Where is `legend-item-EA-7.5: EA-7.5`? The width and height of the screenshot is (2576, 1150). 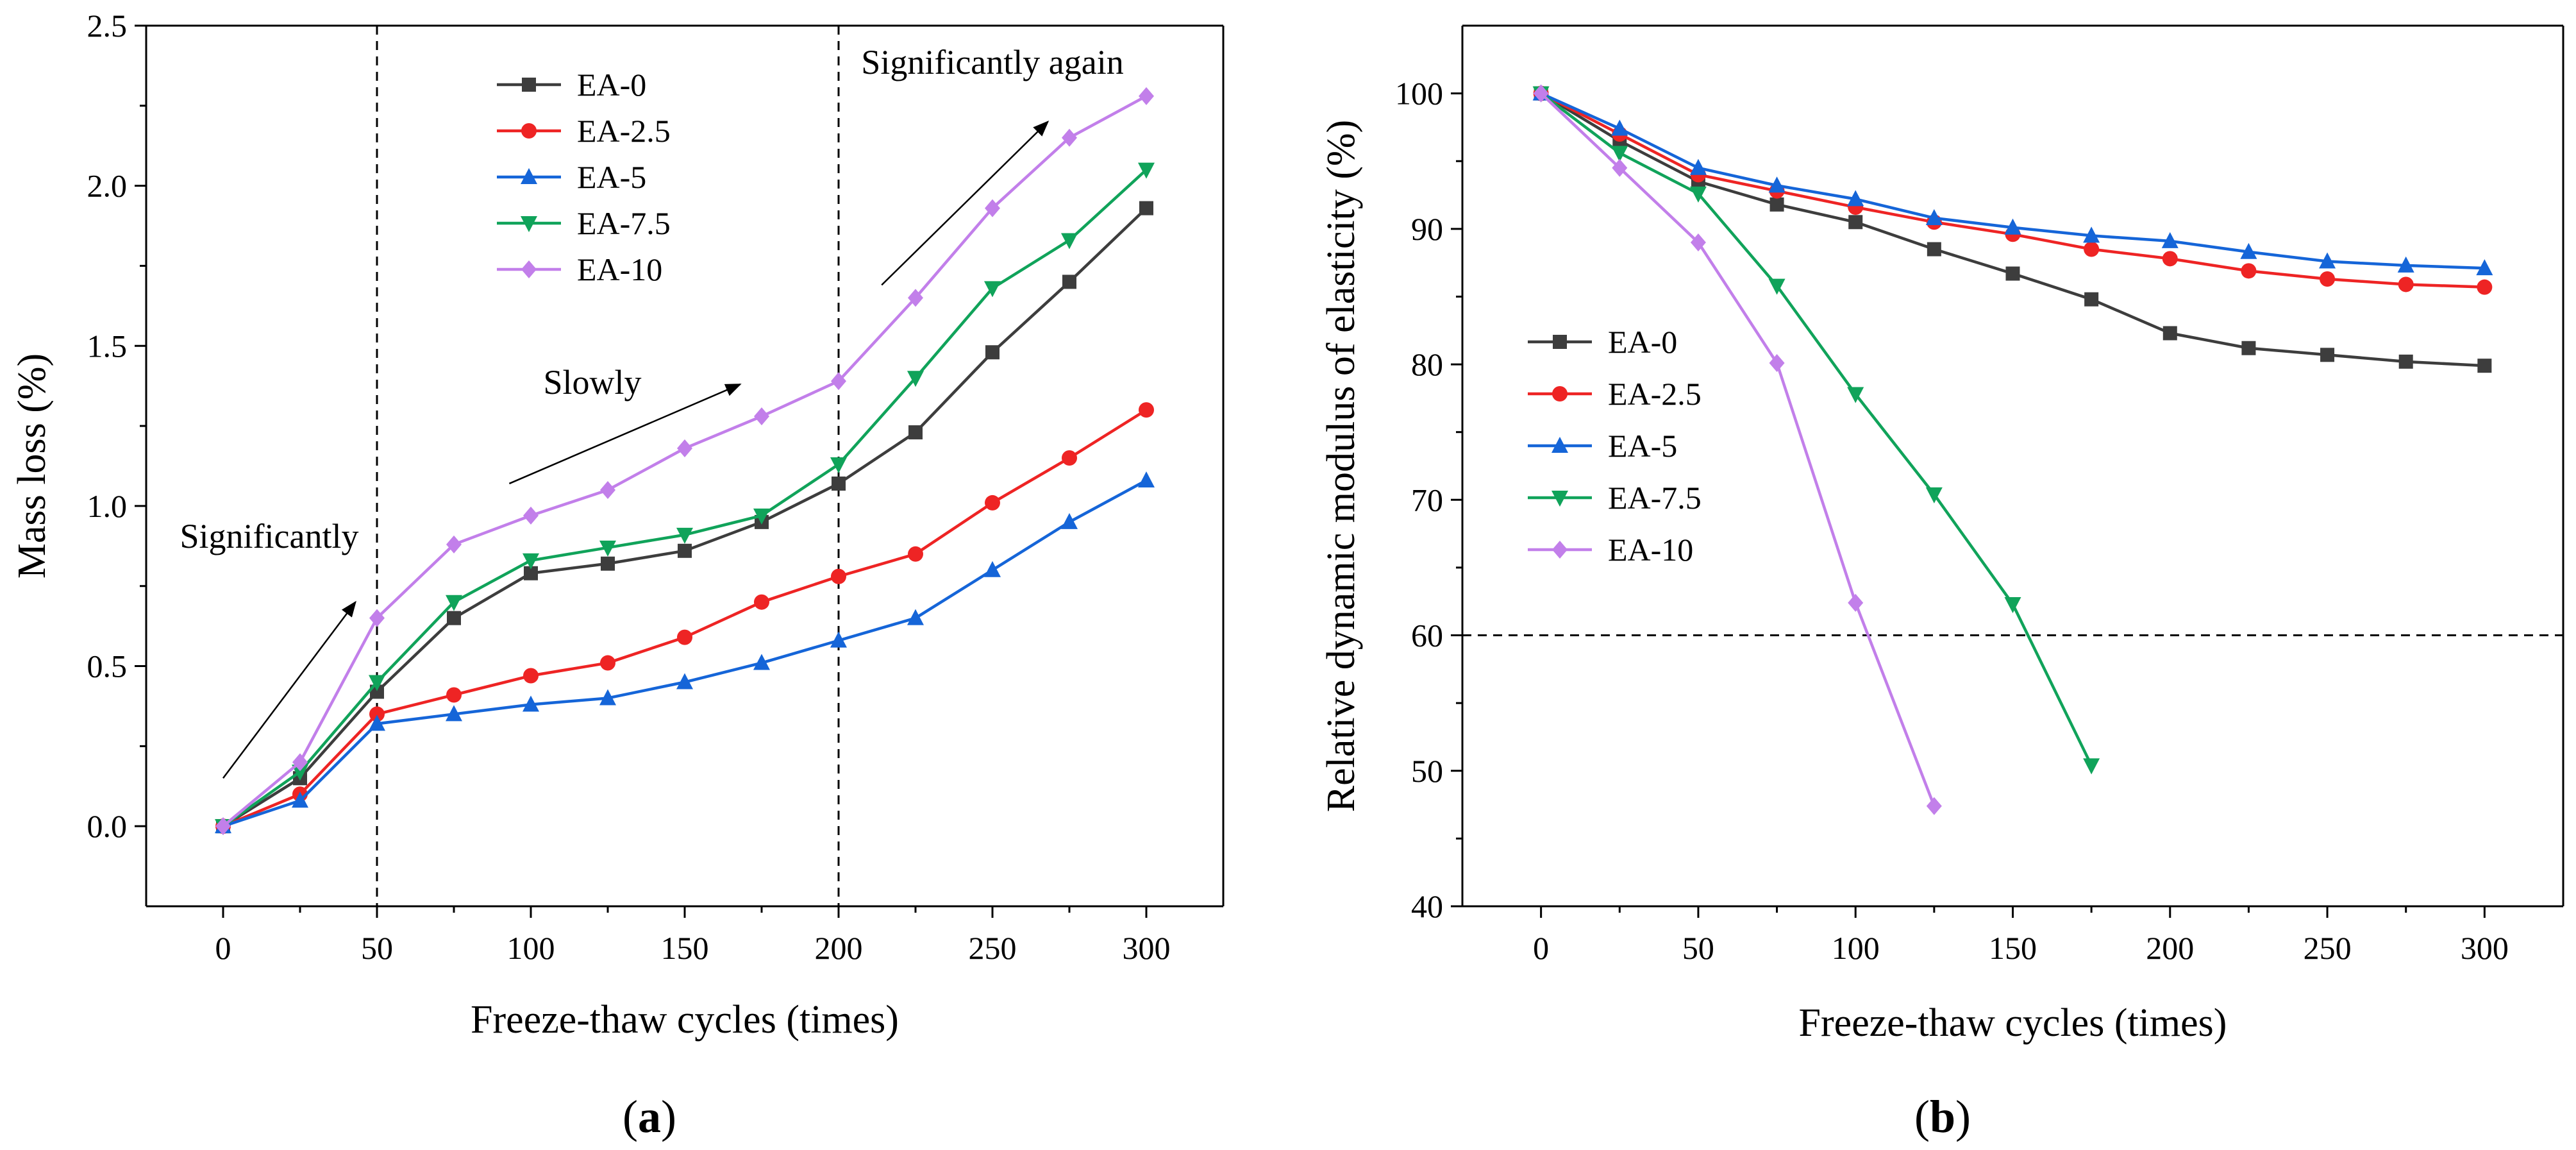 legend-item-EA-7.5: EA-7.5 is located at coordinates (584, 223).